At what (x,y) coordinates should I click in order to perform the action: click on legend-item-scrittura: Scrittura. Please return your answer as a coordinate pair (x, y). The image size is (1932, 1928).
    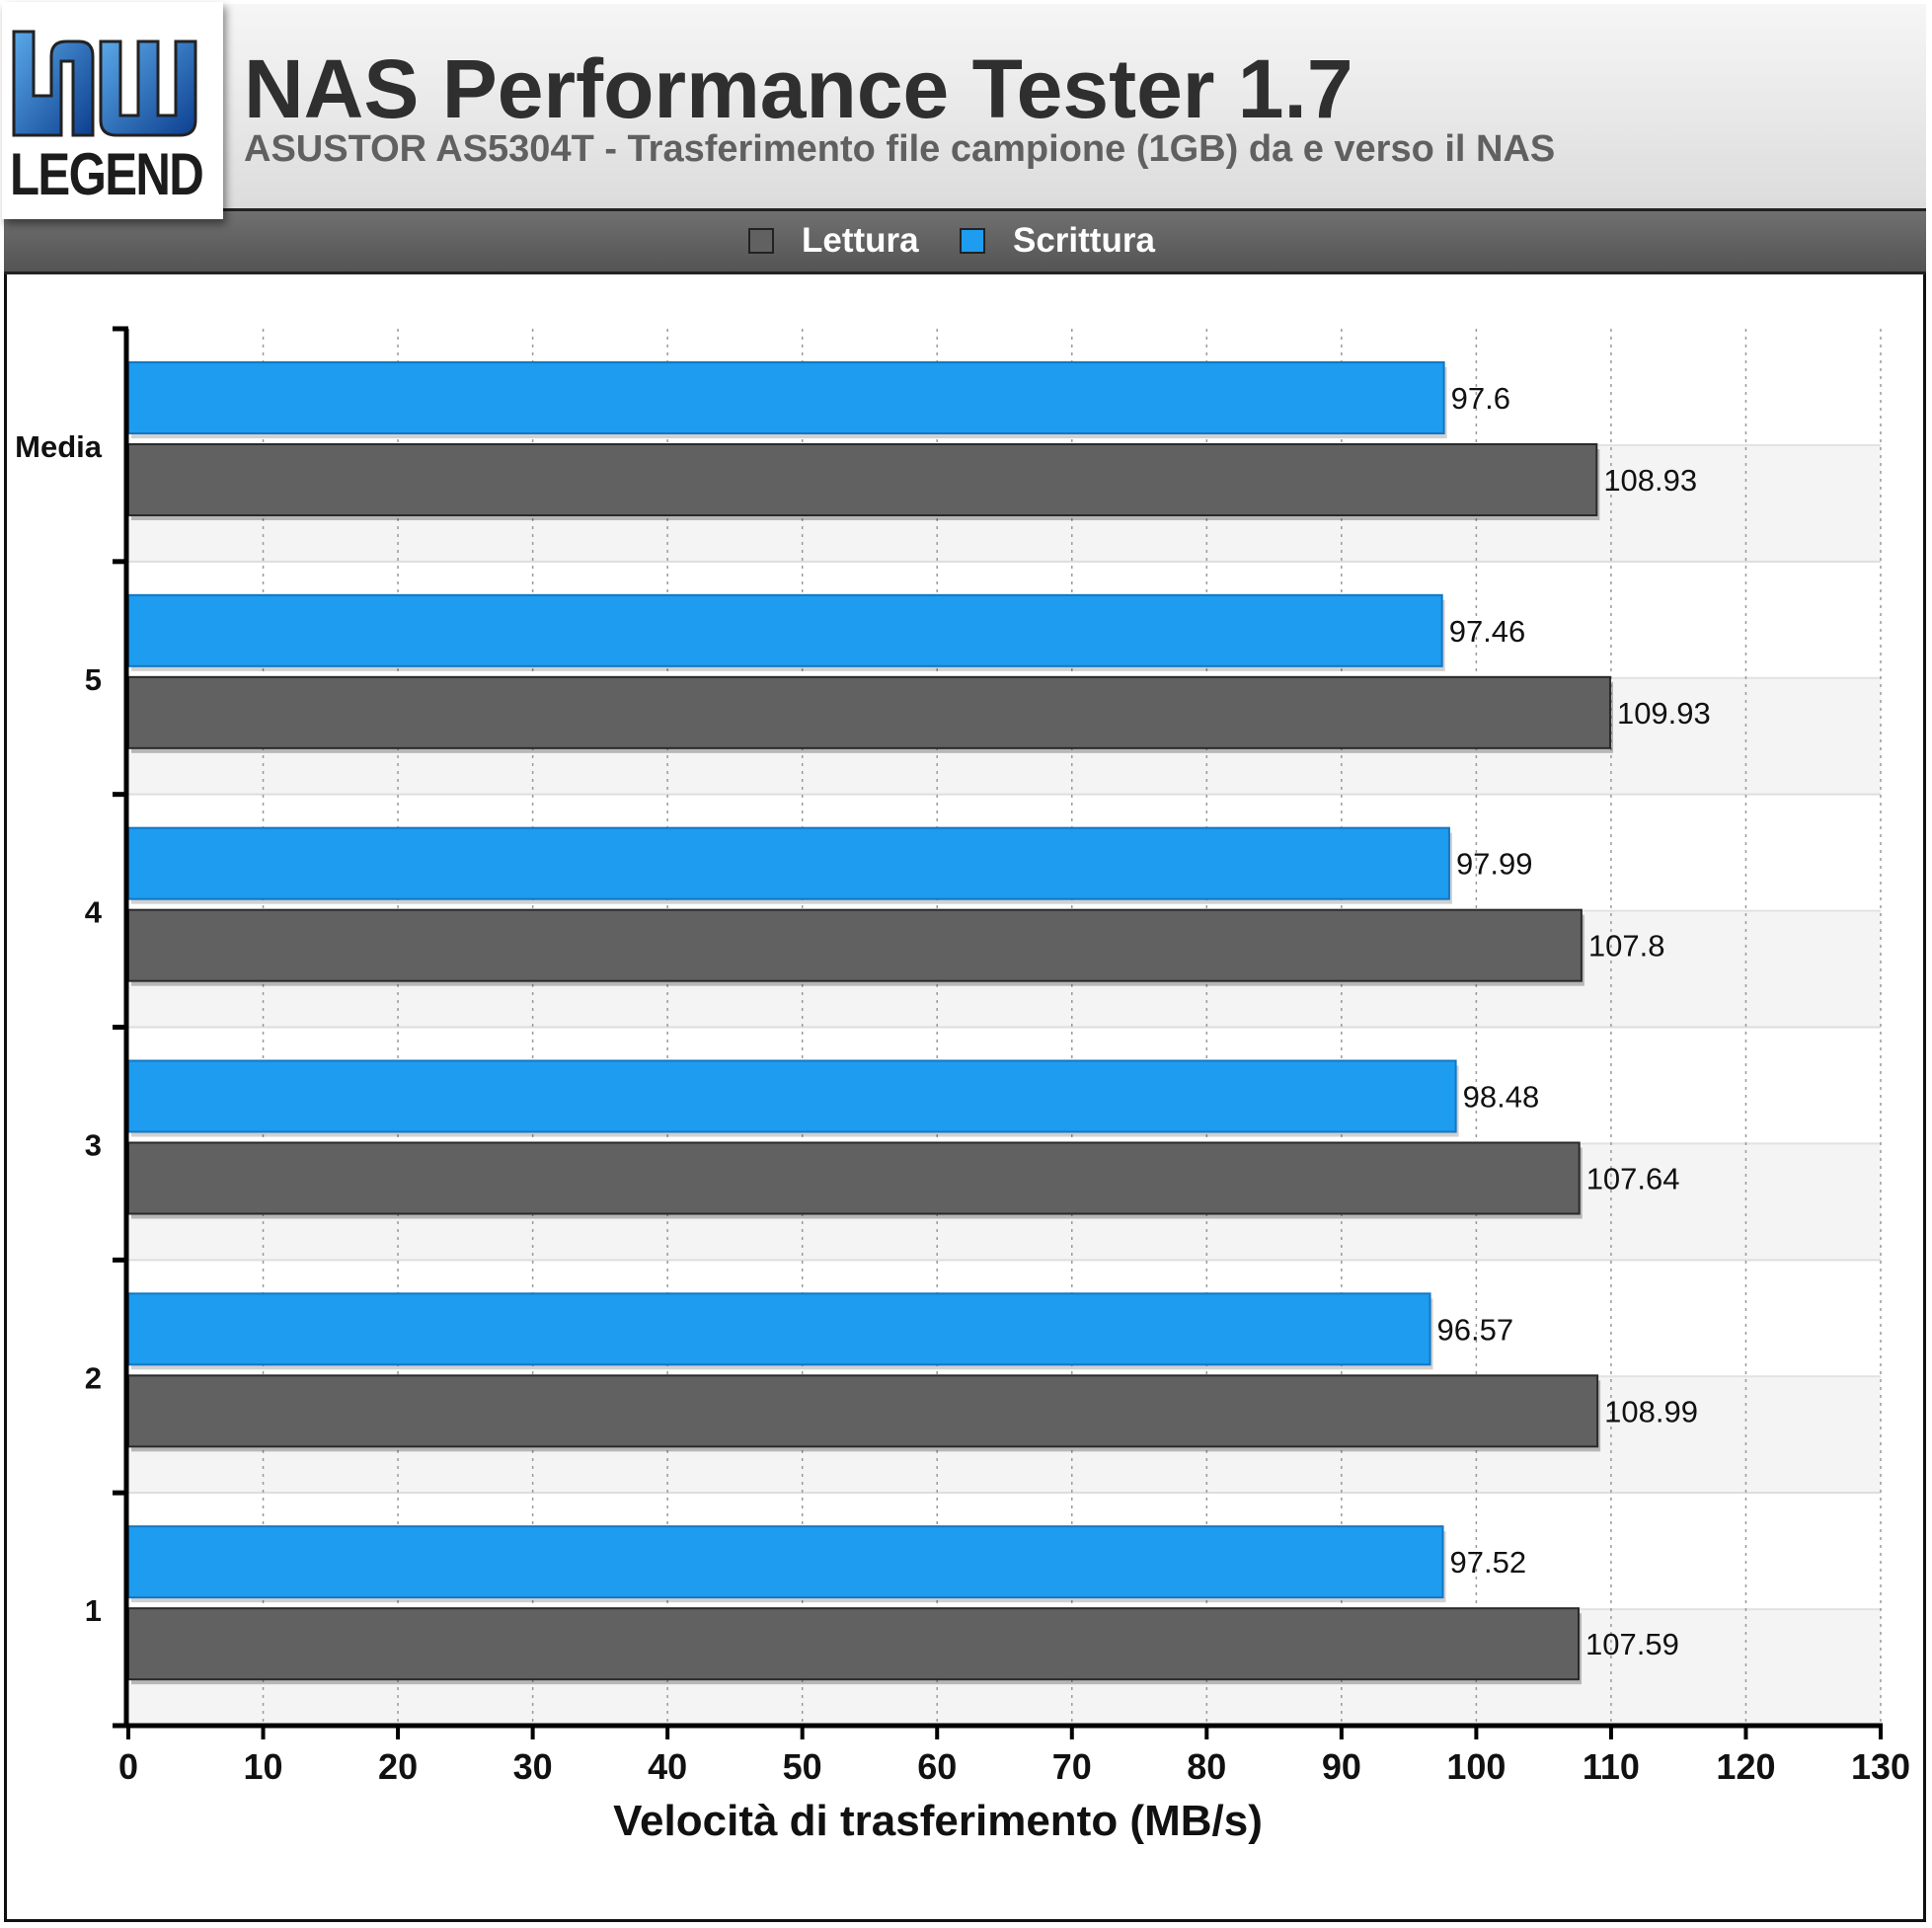
    Looking at the image, I should click on (1058, 241).